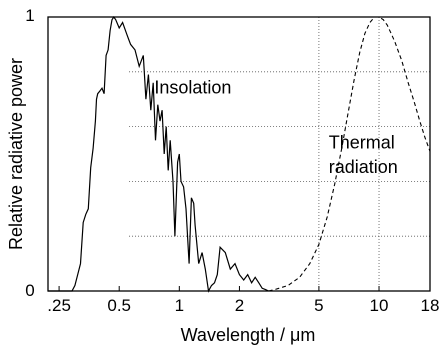 The width and height of the screenshot is (444, 351). Describe the element at coordinates (362, 143) in the screenshot. I see `annotation-thermal: Thermal` at that location.